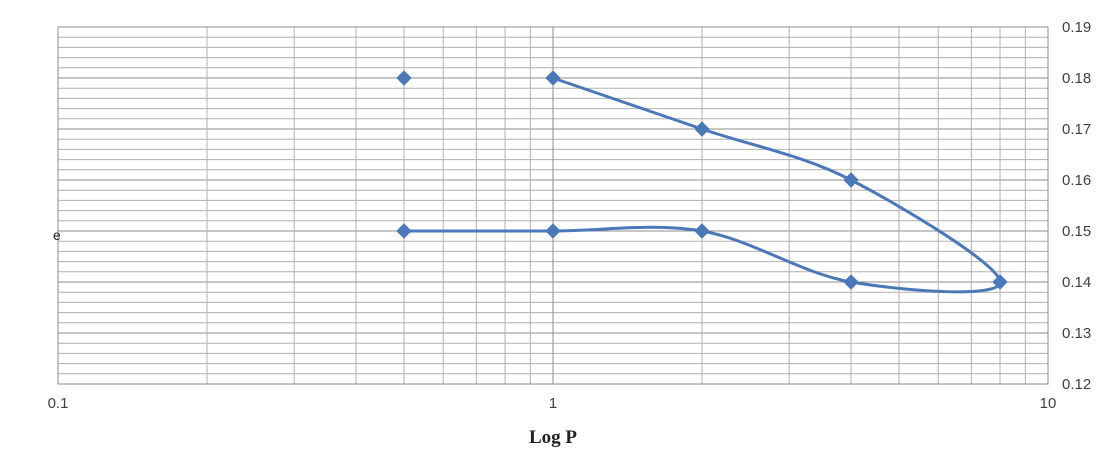 This screenshot has width=1115, height=458. Describe the element at coordinates (553, 437) in the screenshot. I see `x-axis-label: Log P` at that location.